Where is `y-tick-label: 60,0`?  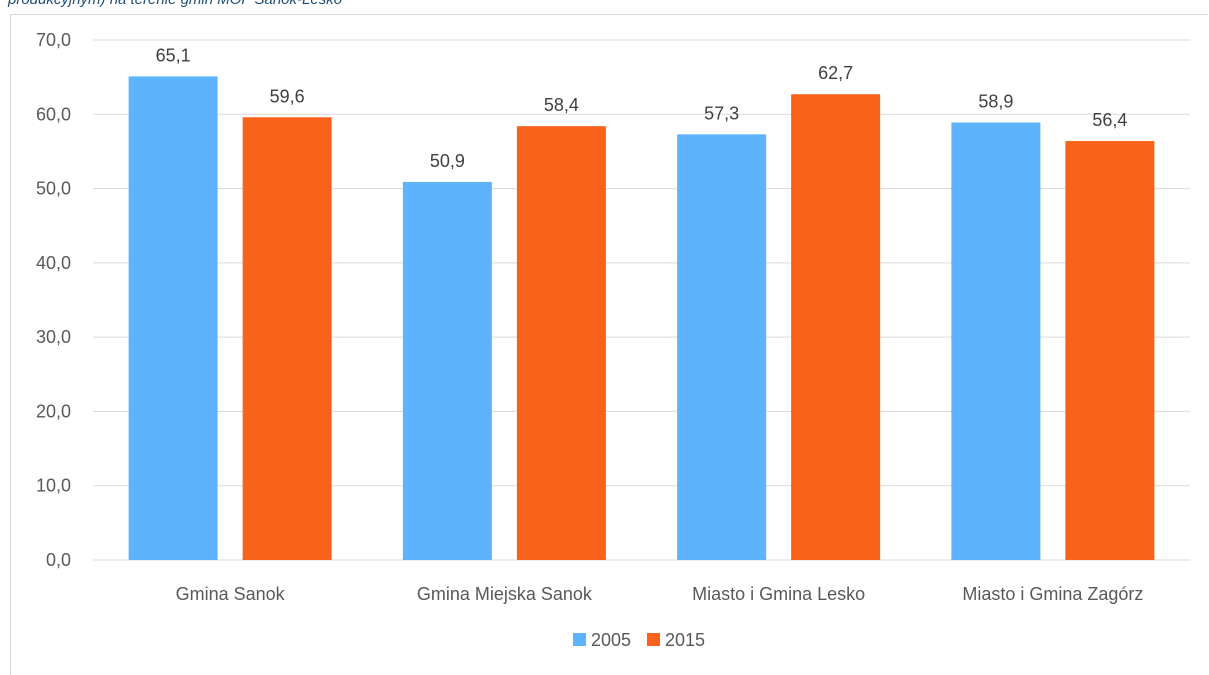 y-tick-label: 60,0 is located at coordinates (53, 114).